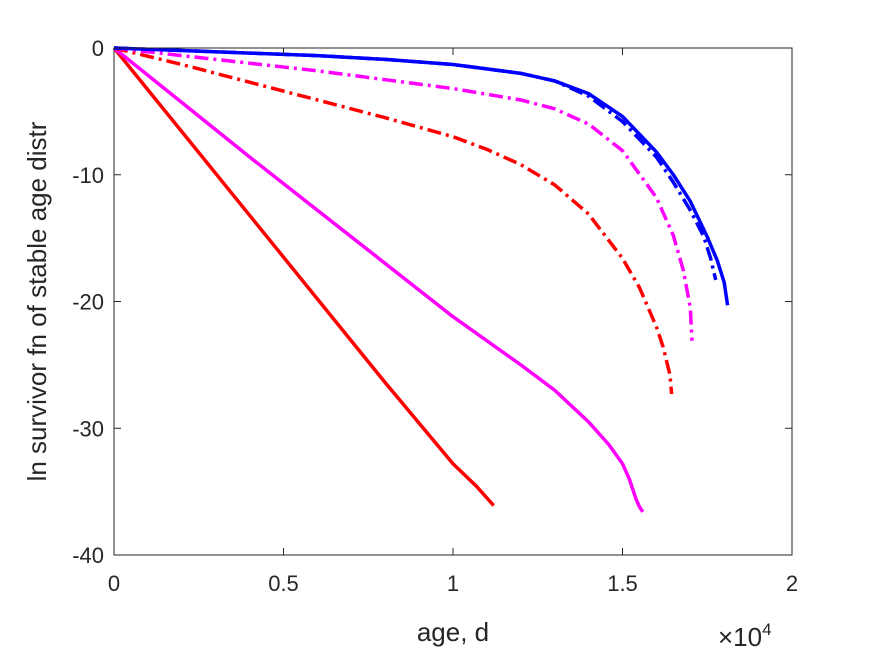 The image size is (875, 656). I want to click on y-tick-label: -10, so click(88, 175).